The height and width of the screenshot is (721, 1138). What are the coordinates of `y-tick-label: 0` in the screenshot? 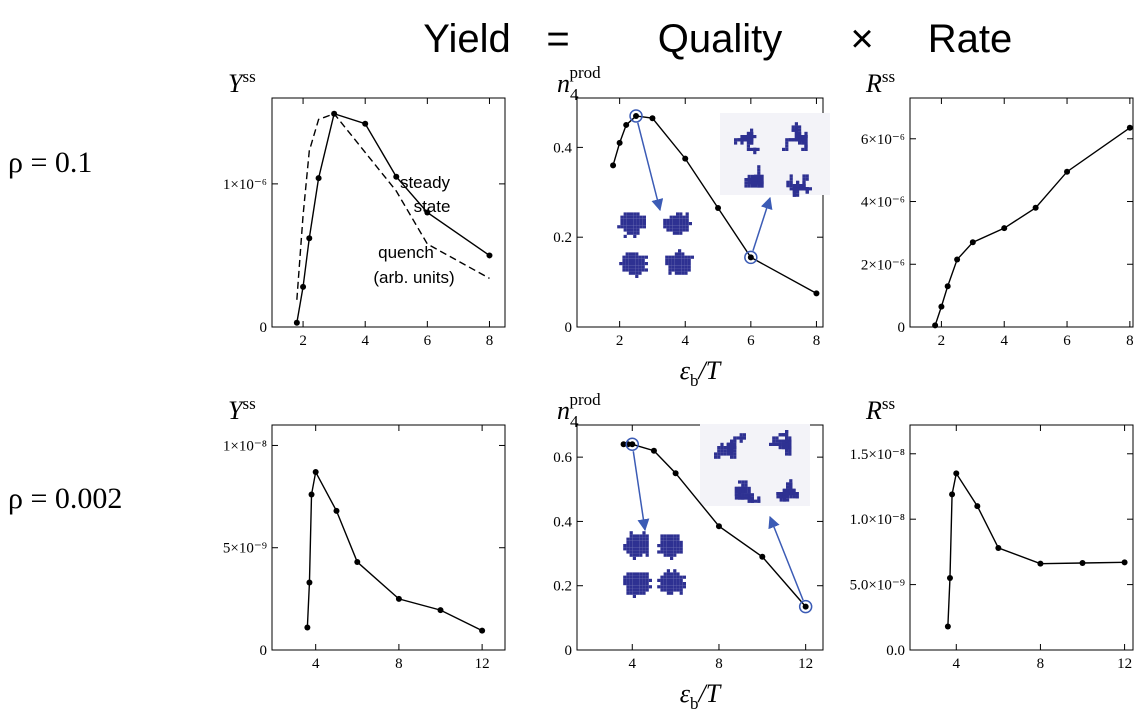 It's located at (264, 651).